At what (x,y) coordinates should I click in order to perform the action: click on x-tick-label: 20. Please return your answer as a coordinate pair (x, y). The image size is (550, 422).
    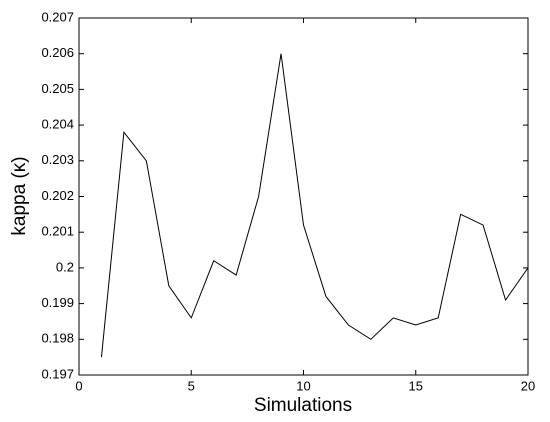
    Looking at the image, I should click on (528, 385).